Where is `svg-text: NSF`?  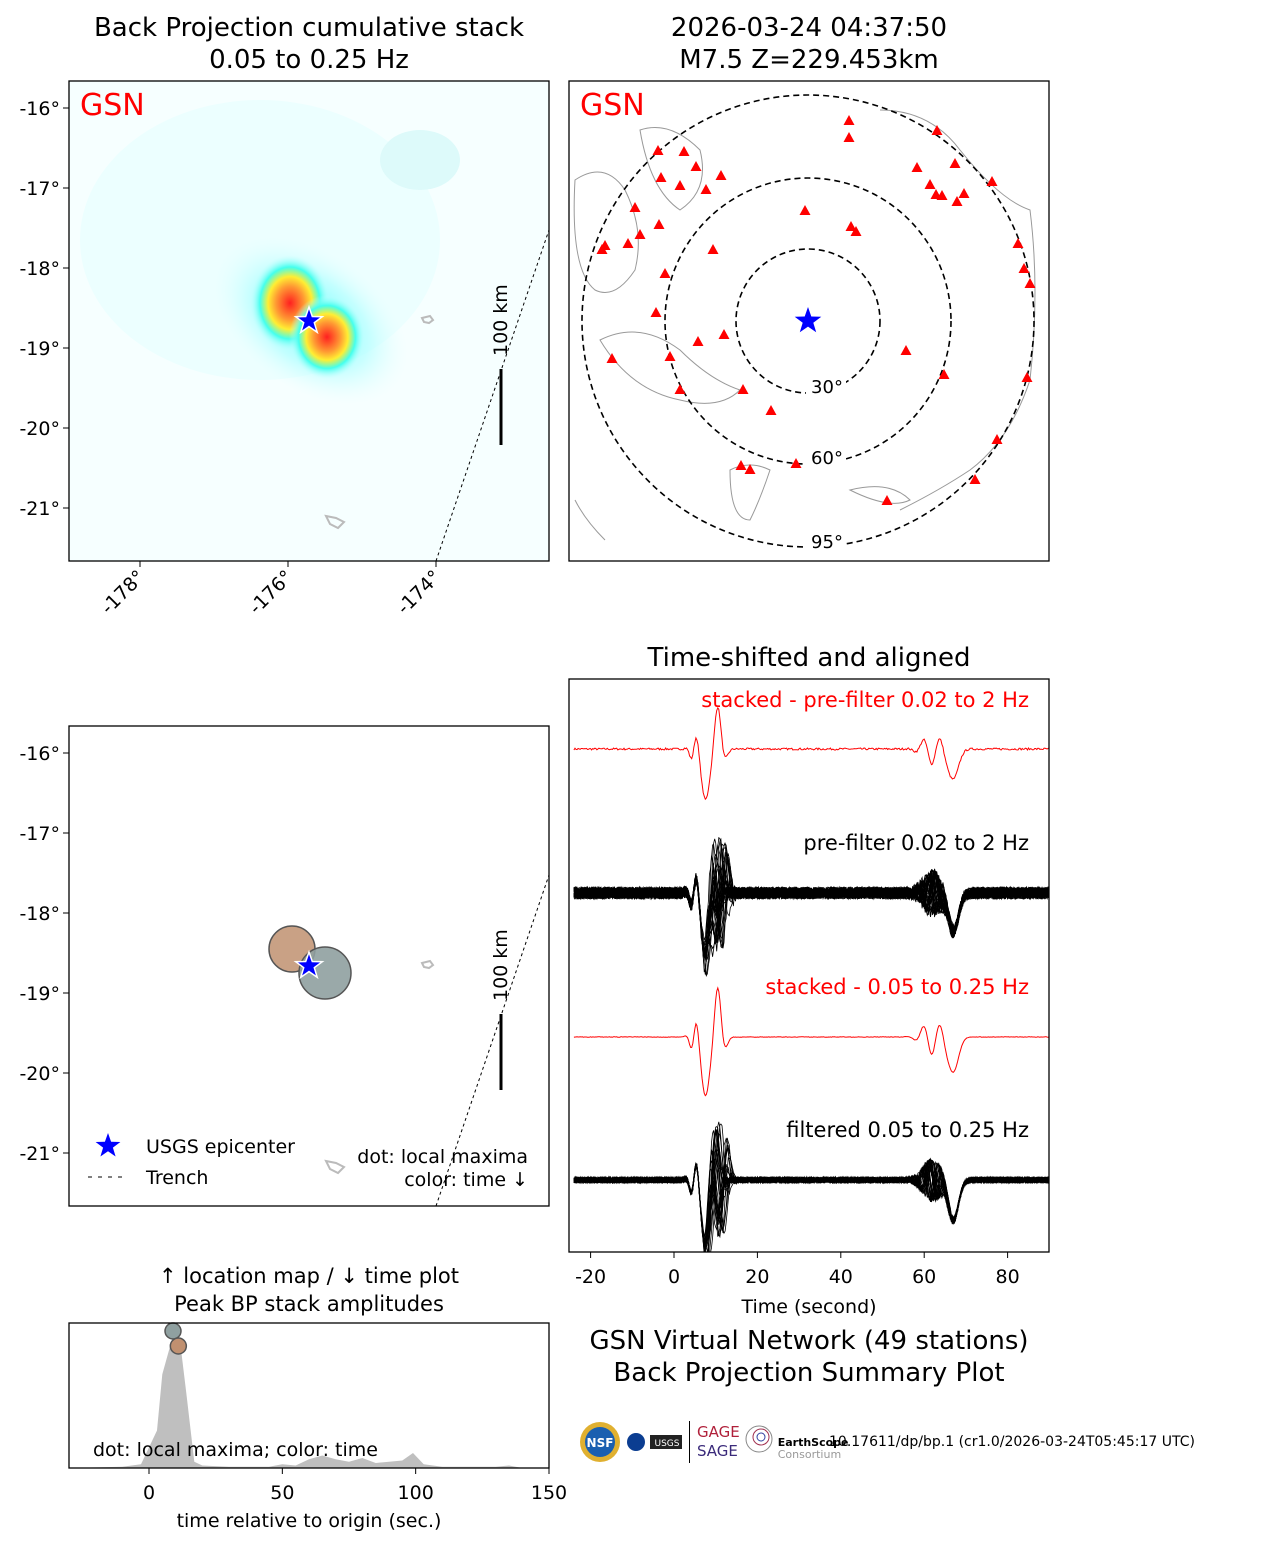 svg-text: NSF is located at coordinates (600, 1443).